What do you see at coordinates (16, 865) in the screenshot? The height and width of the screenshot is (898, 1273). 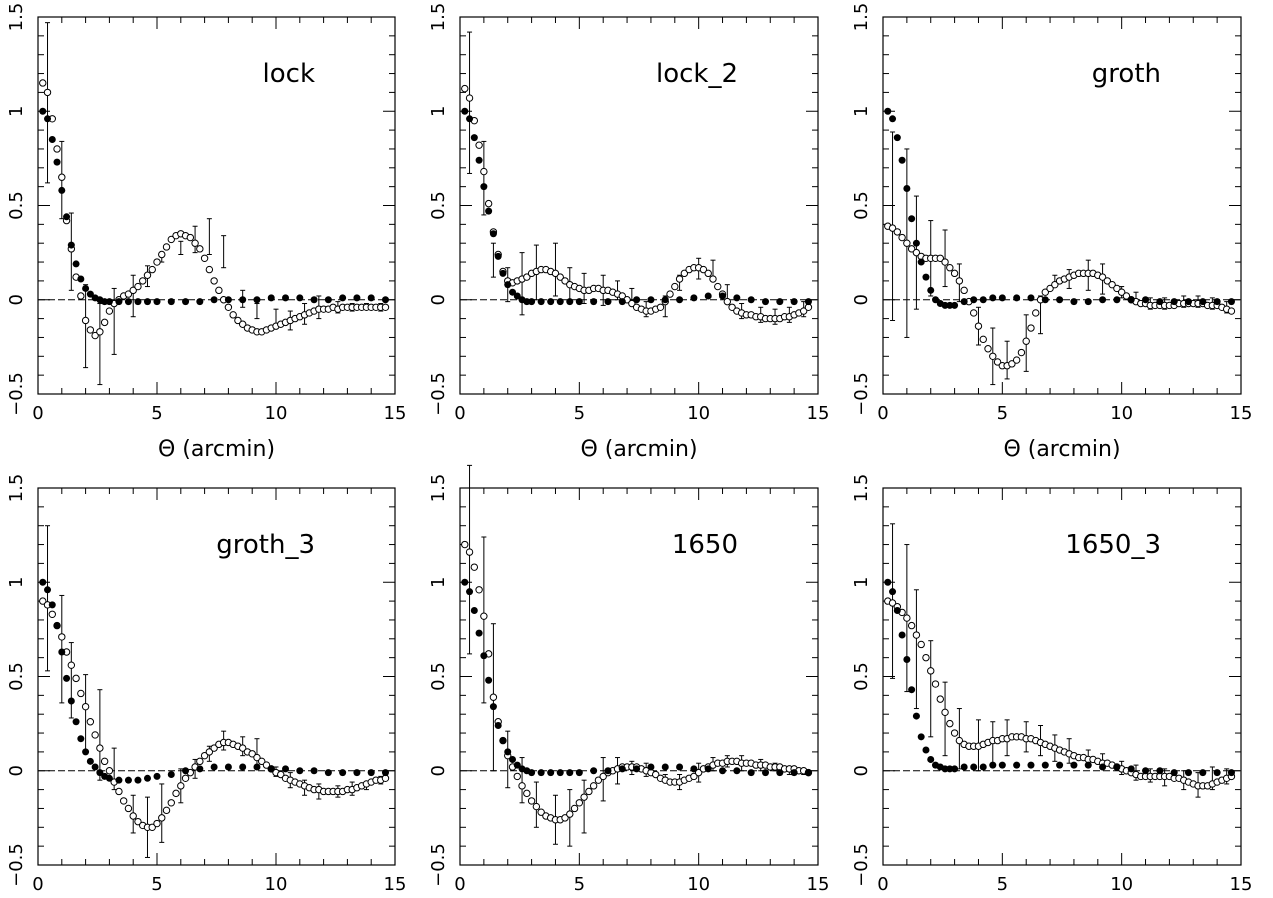 I see `y-tick-label: −0.5` at bounding box center [16, 865].